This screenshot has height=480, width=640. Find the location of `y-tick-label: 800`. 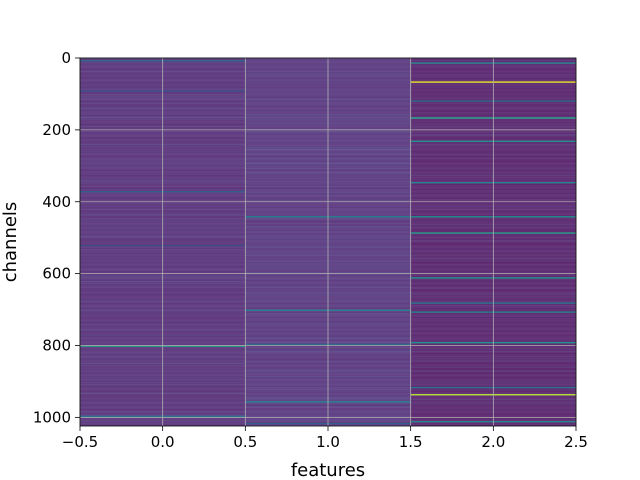

y-tick-label: 800 is located at coordinates (56, 346).